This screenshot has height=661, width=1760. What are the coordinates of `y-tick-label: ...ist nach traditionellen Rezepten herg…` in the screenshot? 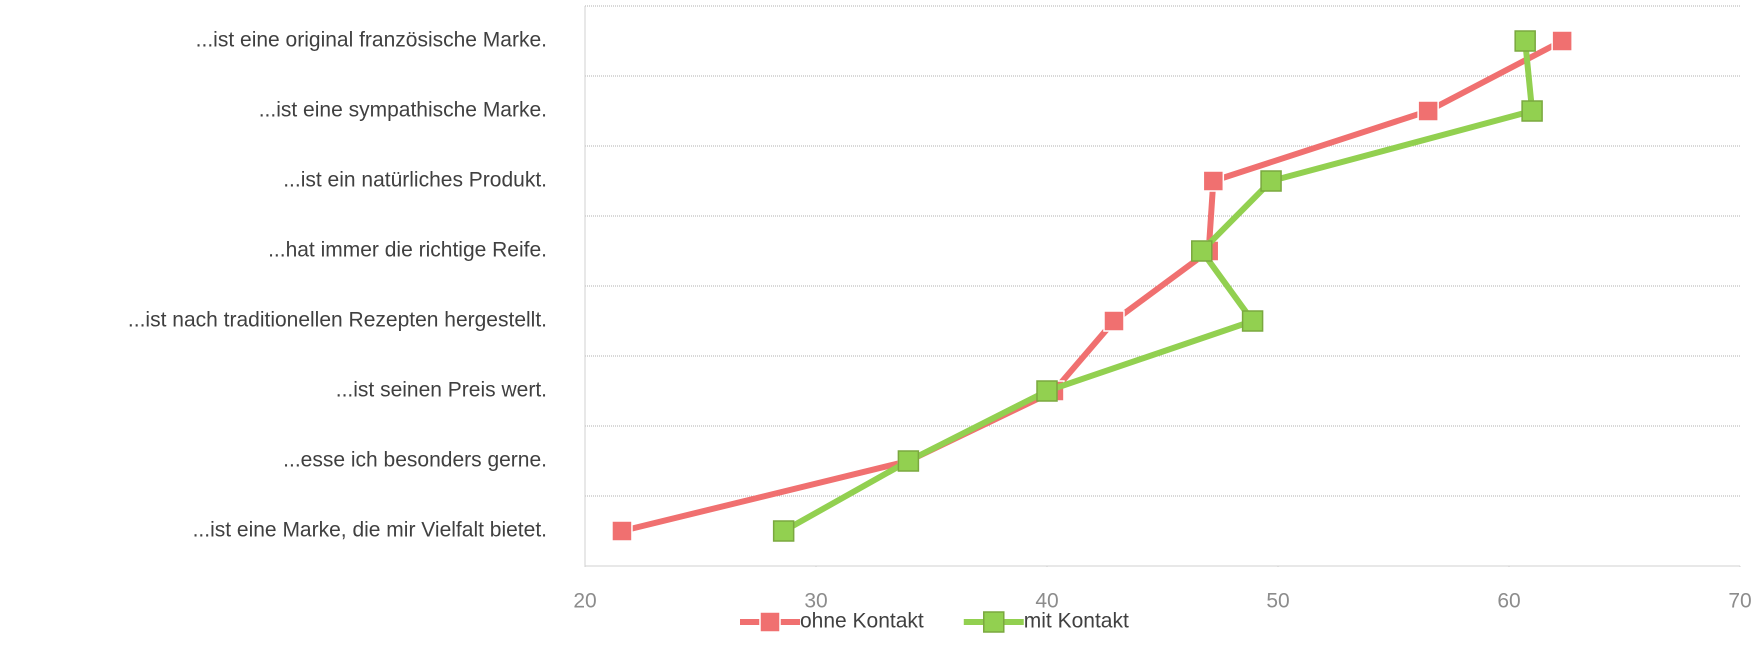 It's located at (337, 320).